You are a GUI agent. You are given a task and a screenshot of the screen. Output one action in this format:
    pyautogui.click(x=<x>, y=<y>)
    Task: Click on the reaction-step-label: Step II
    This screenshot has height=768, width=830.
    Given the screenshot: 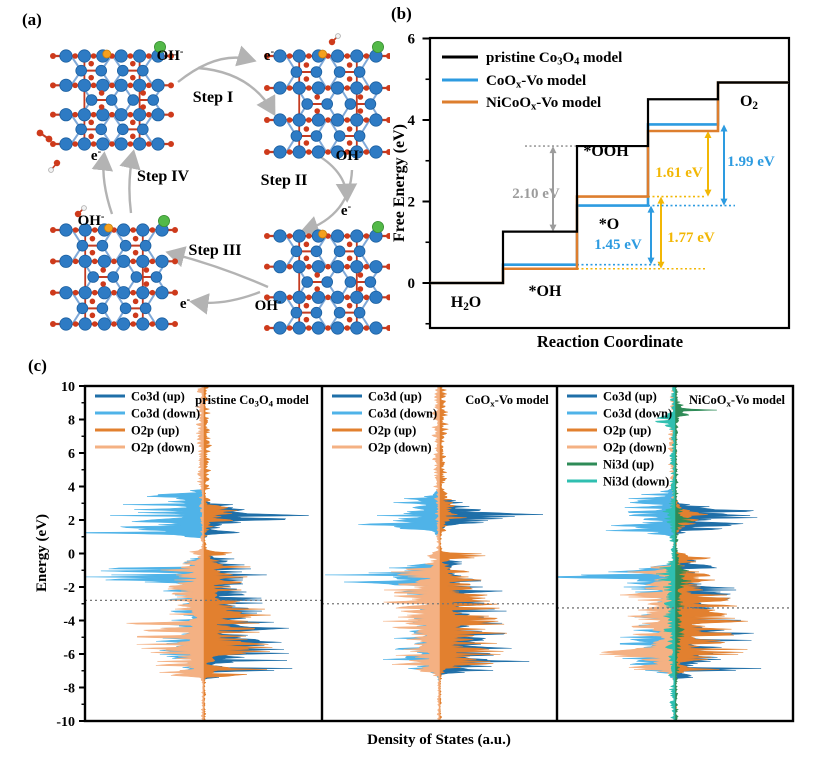 What is the action you would take?
    pyautogui.click(x=284, y=180)
    